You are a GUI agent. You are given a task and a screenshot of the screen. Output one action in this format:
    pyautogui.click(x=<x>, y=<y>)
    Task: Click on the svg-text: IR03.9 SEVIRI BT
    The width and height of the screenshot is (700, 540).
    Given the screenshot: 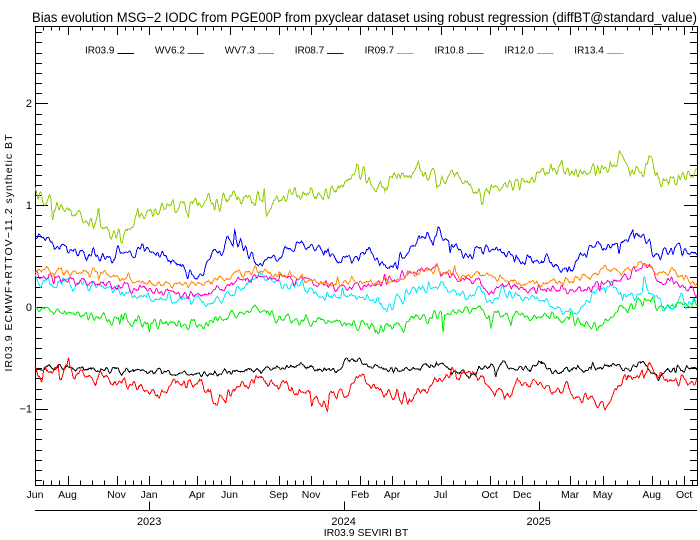 What is the action you would take?
    pyautogui.click(x=366, y=533)
    